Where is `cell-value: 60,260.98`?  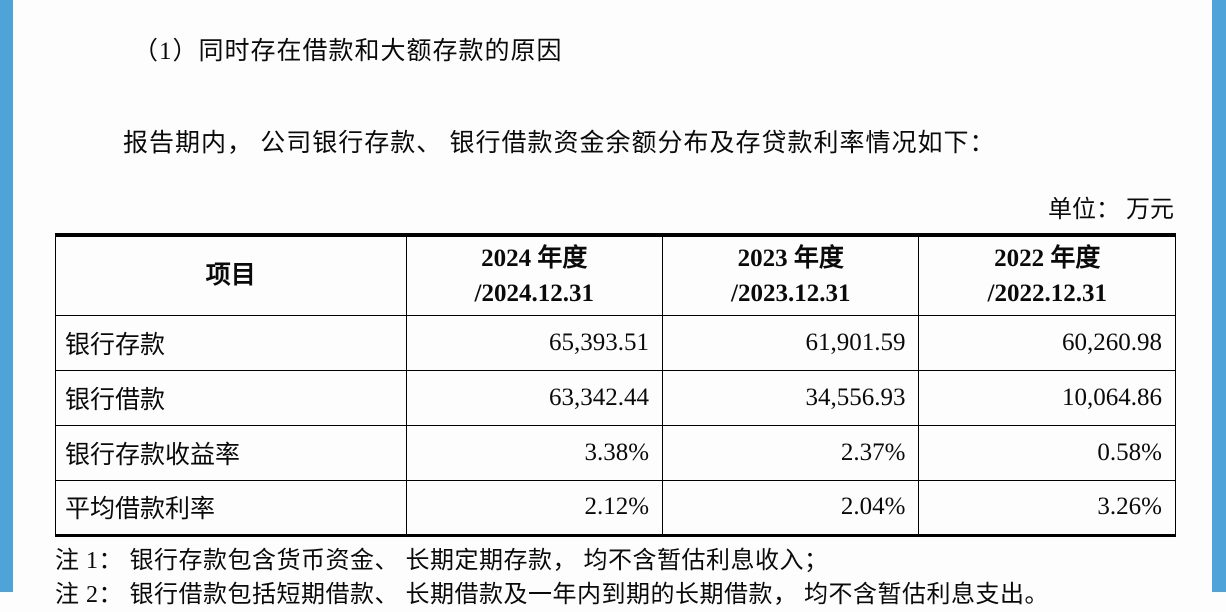
cell-value: 60,260.98 is located at coordinates (1047, 342).